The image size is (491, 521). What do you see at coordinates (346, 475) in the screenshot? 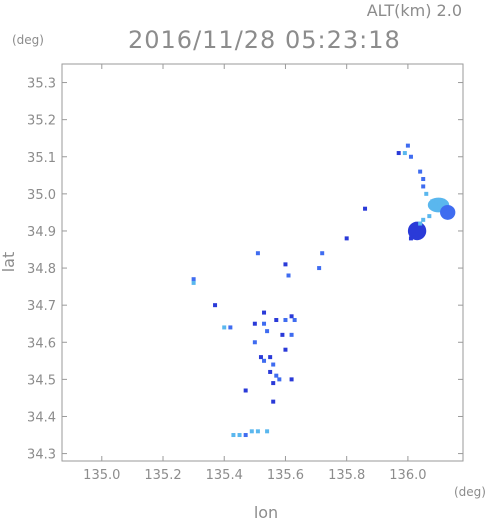
I see `x-tick-label: 135.8` at bounding box center [346, 475].